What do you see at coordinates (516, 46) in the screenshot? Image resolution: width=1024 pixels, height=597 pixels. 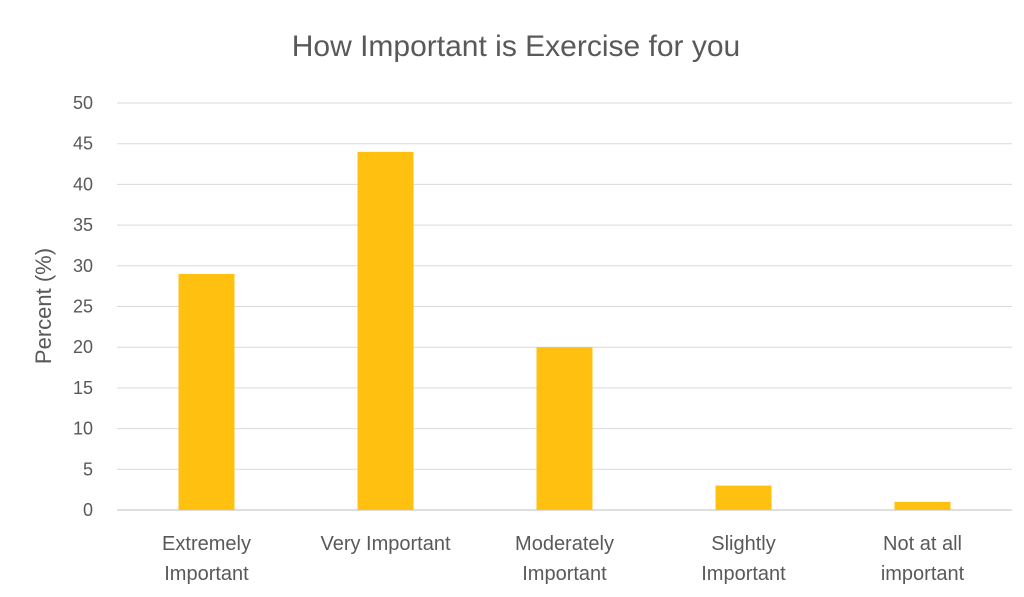 I see `chart-title: How Important is Exercise for you` at bounding box center [516, 46].